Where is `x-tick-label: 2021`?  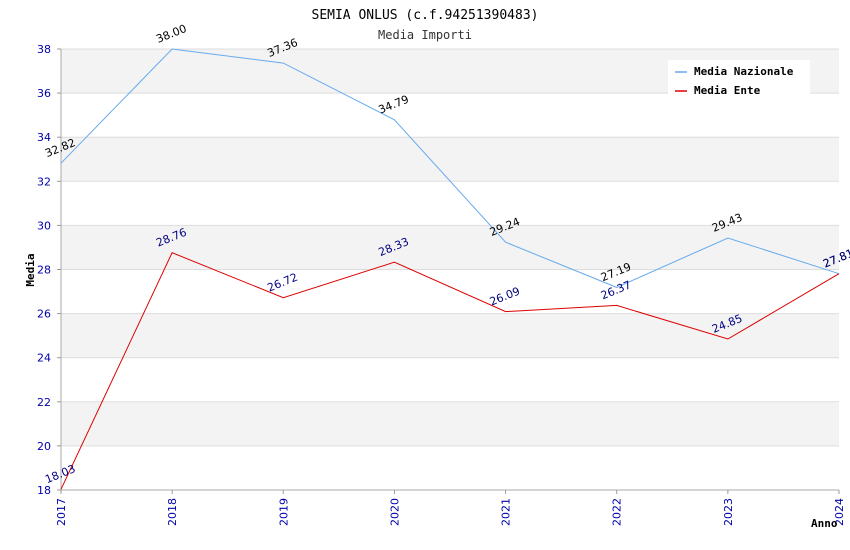 x-tick-label: 2021 is located at coordinates (506, 512).